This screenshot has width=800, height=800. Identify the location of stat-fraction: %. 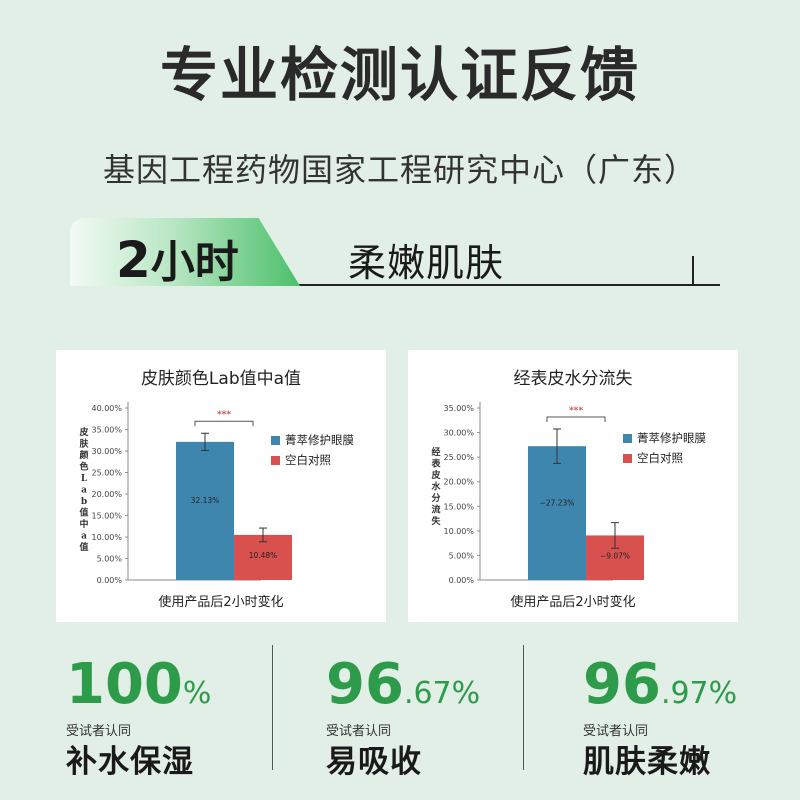
(197, 693).